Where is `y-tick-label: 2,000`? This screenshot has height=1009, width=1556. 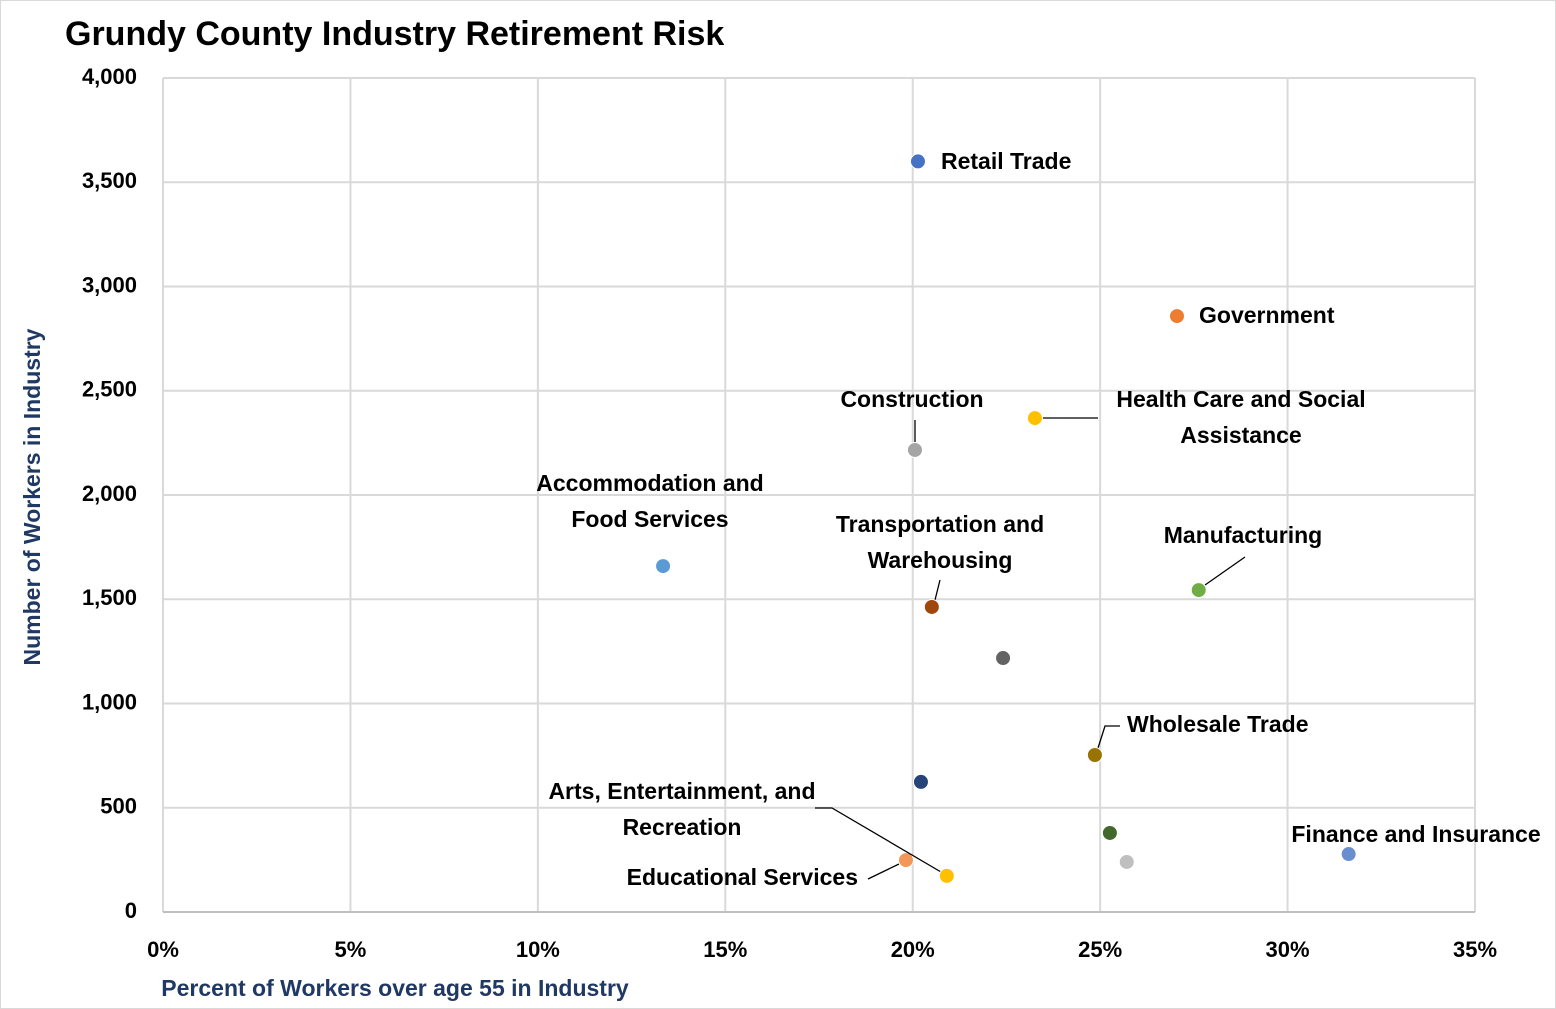
y-tick-label: 2,000 is located at coordinates (109, 493).